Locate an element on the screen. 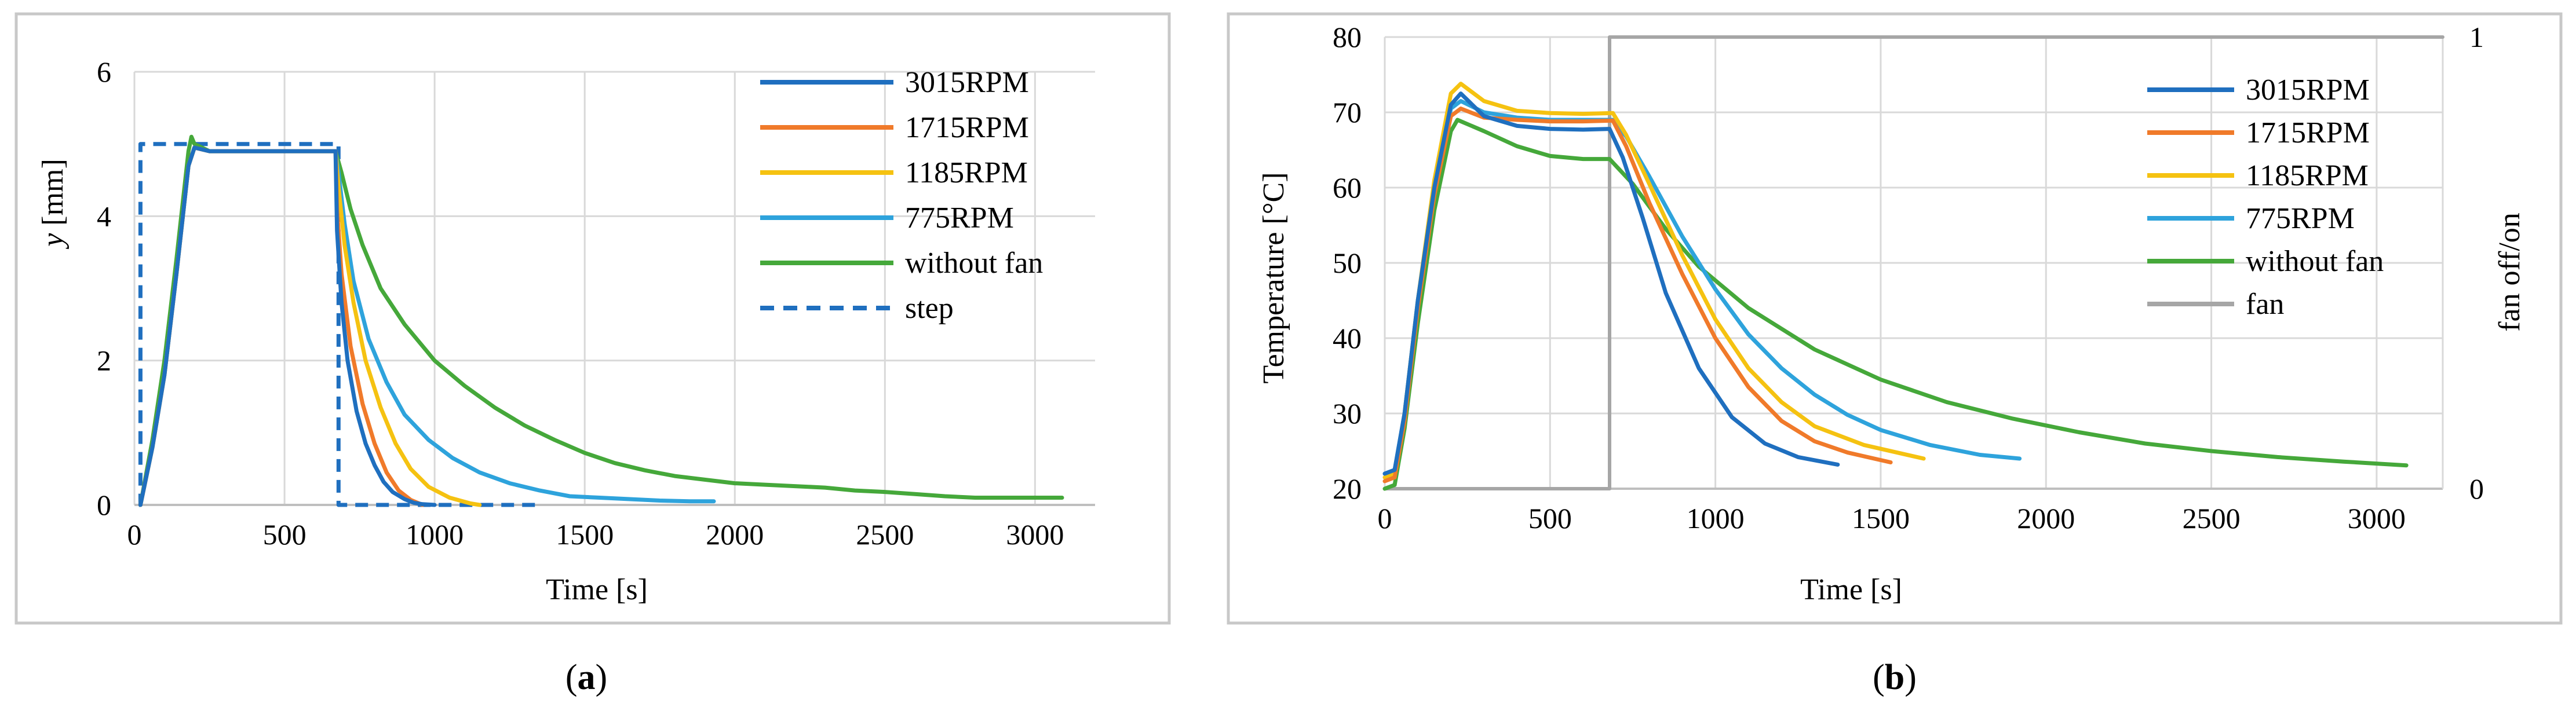 The height and width of the screenshot is (718, 2576). caption-b-letter: b is located at coordinates (1894, 677).